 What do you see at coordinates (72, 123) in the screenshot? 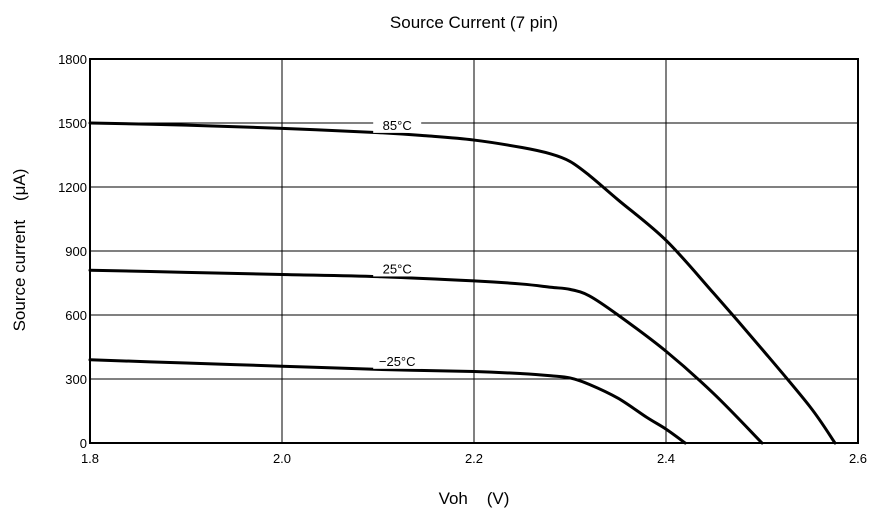
I see `y-tick-label: 1500` at bounding box center [72, 123].